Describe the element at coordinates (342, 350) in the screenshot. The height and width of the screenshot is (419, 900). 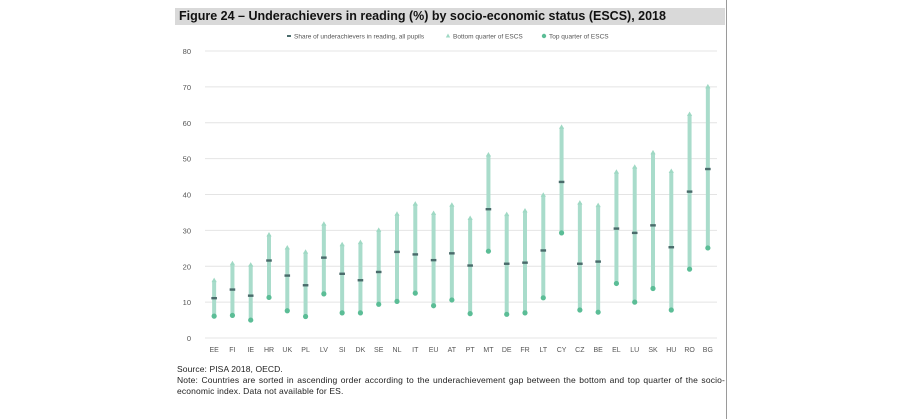
I see `x-tick-label: SI` at that location.